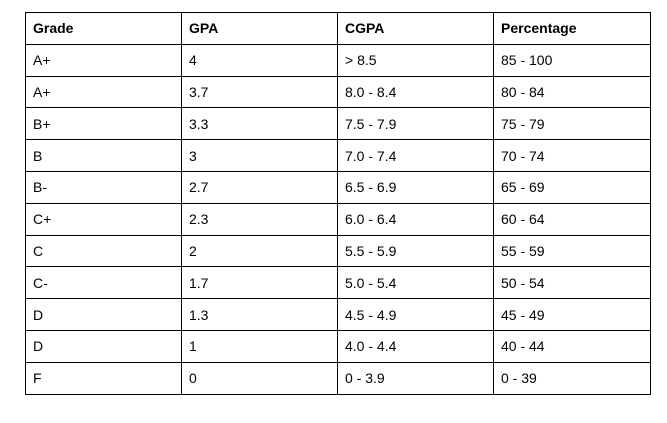 The width and height of the screenshot is (667, 423). Describe the element at coordinates (259, 28) in the screenshot. I see `header-gpa: GPA` at that location.